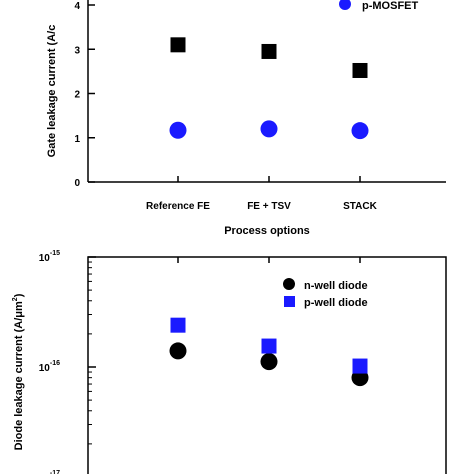  I want to click on chart2-point-p-well-diode-stack, so click(360, 366).